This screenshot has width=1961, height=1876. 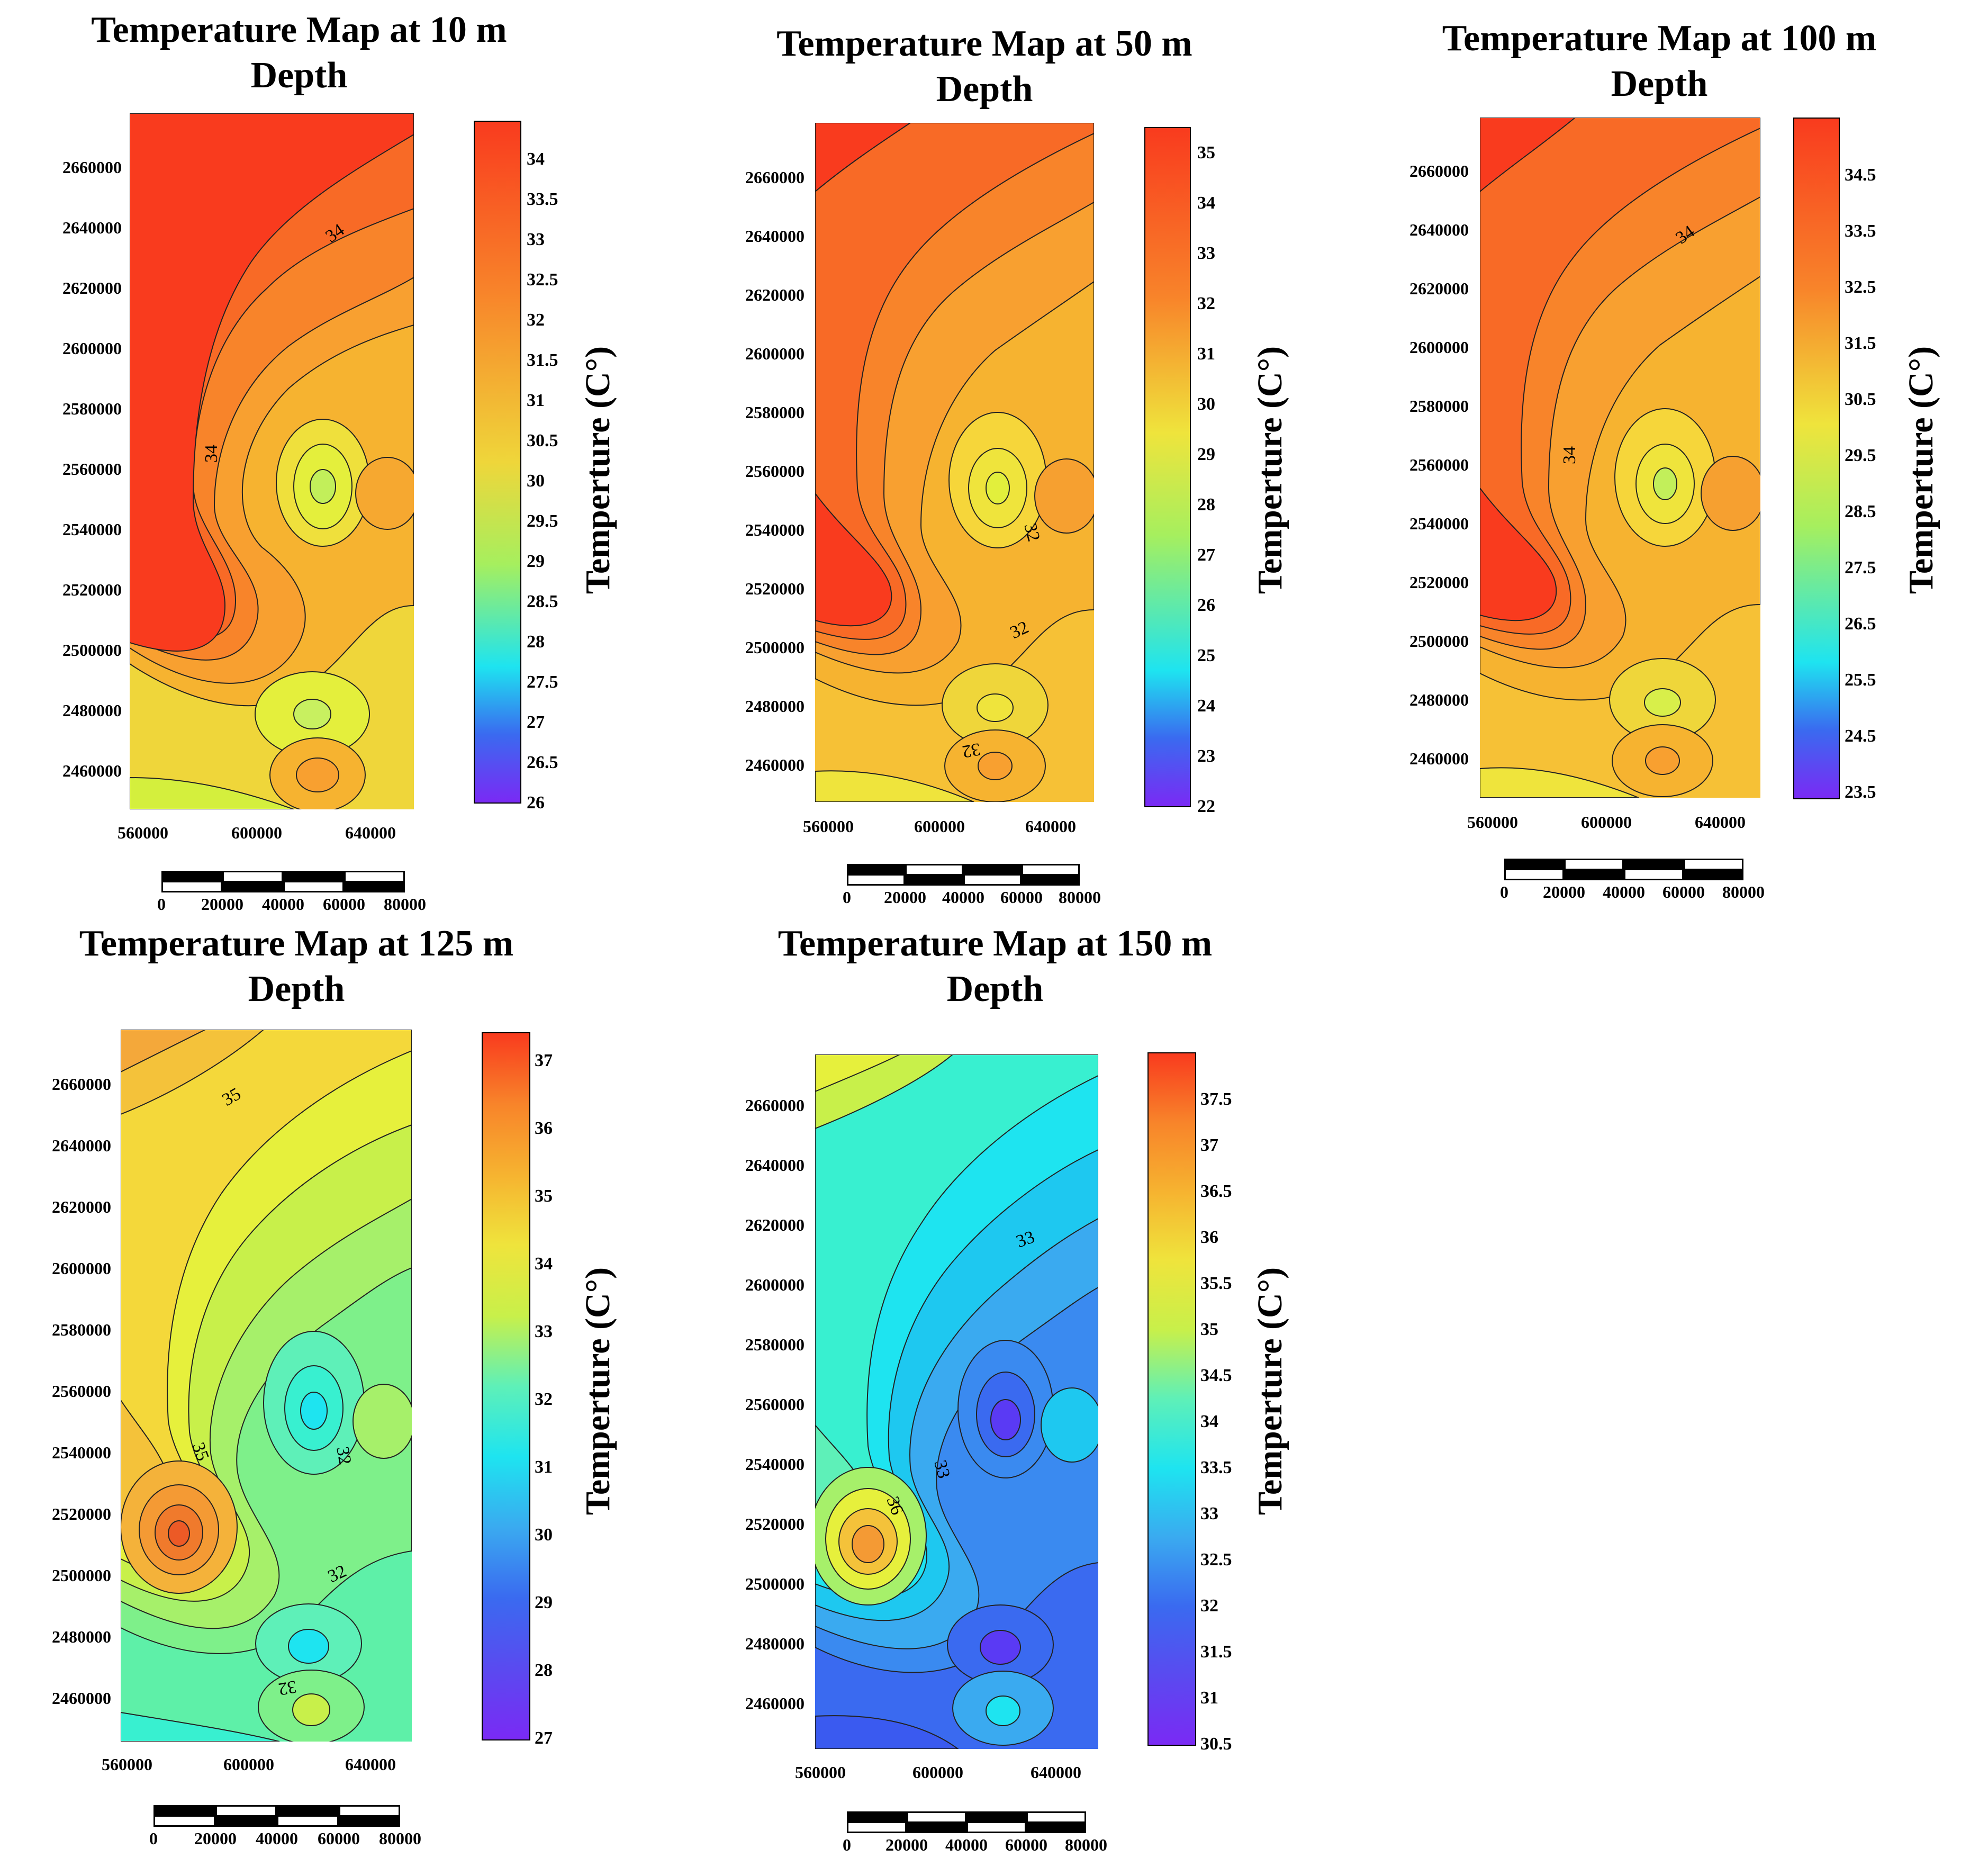 I want to click on title-line-1: Temperature Map at 50 m, so click(x=984, y=43).